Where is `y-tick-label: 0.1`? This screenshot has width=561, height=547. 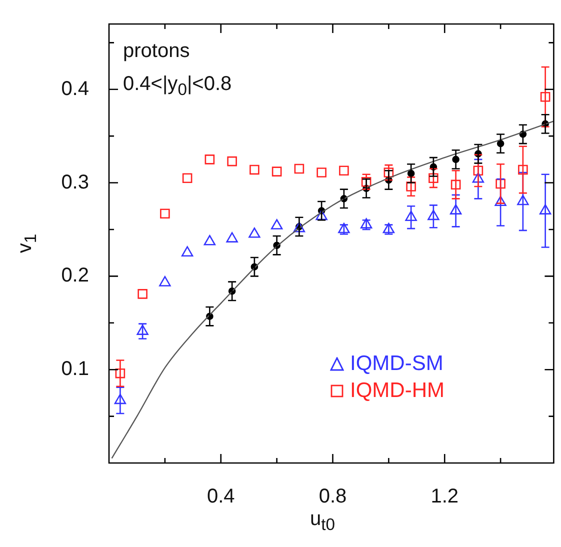
y-tick-label: 0.1 is located at coordinates (75, 369).